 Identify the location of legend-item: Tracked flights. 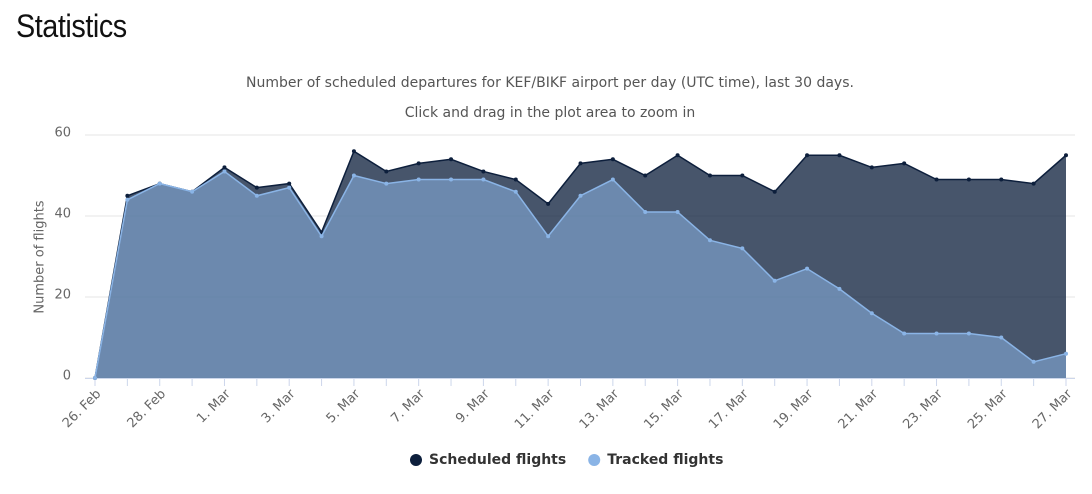
(655, 460).